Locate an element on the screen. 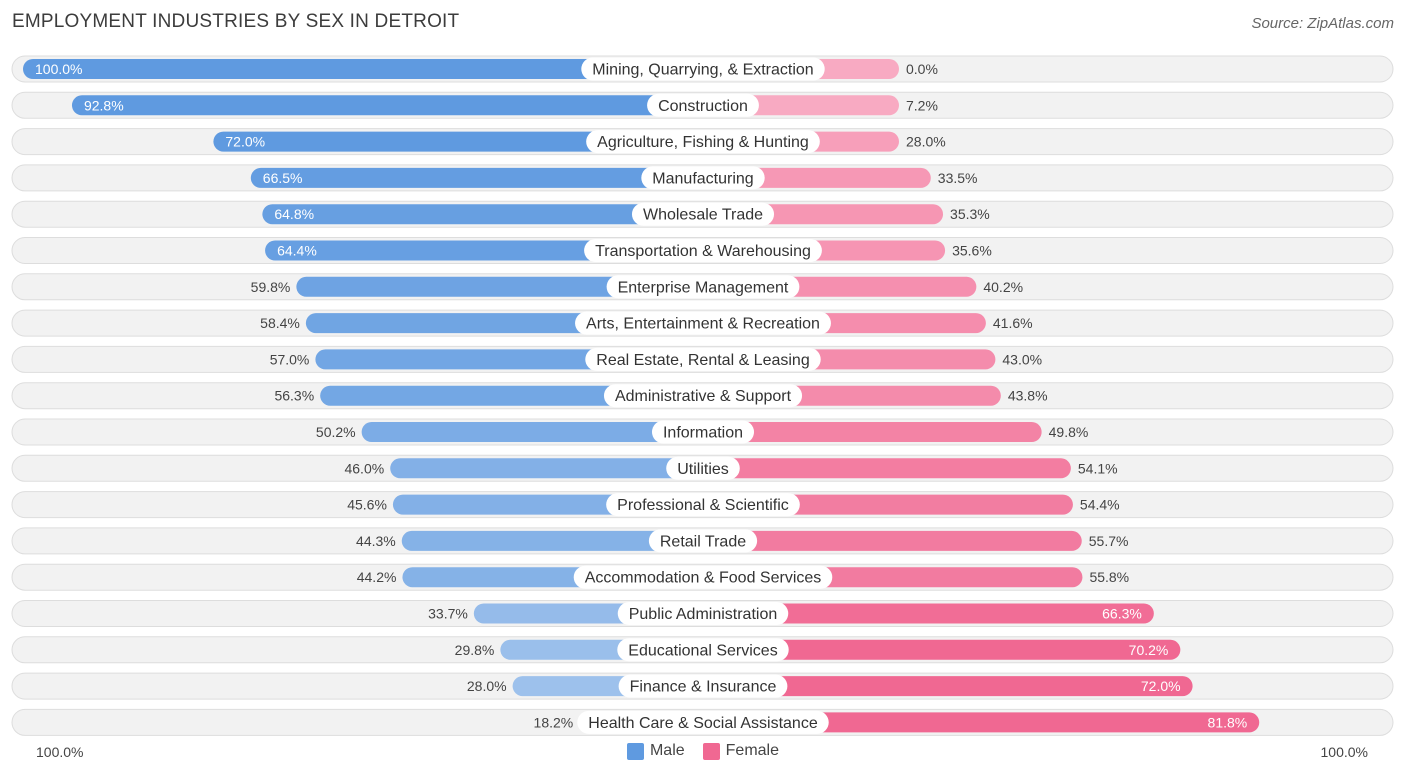 The width and height of the screenshot is (1406, 776). value-label-female: 41.6% is located at coordinates (1013, 323).